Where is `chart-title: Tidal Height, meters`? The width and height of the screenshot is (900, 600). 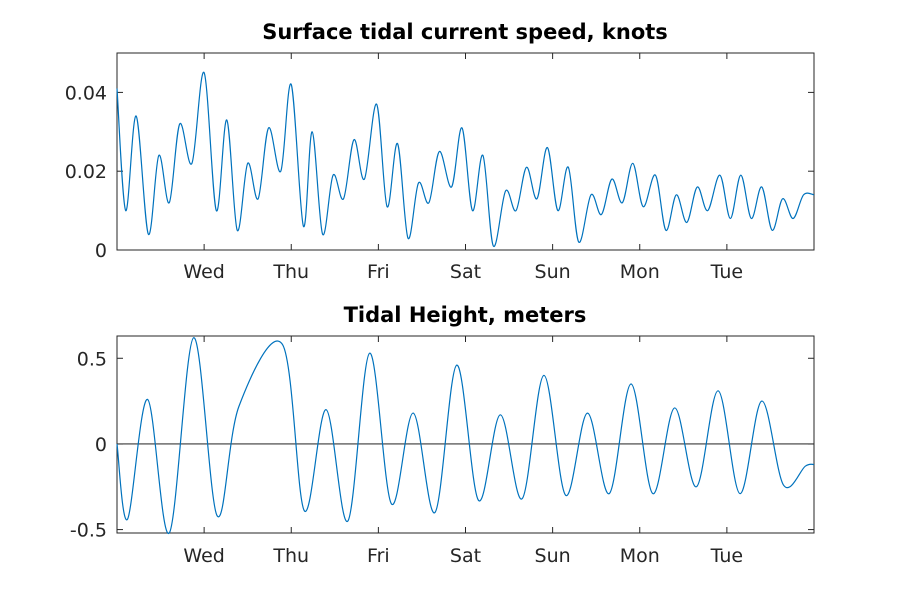
chart-title: Tidal Height, meters is located at coordinates (465, 315).